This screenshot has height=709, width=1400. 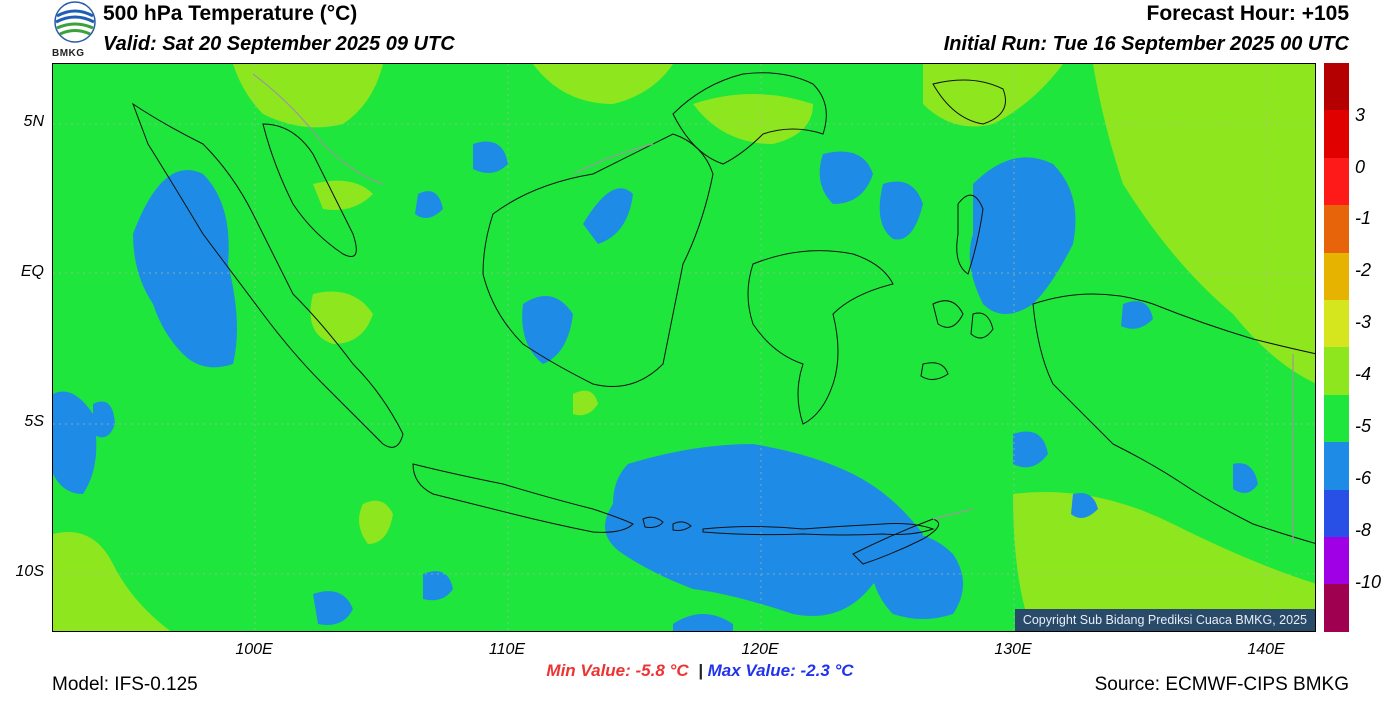 I want to click on colorbar, so click(x=1336, y=347).